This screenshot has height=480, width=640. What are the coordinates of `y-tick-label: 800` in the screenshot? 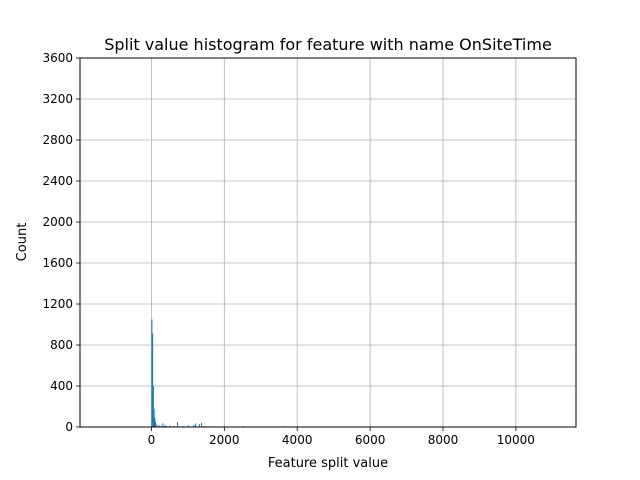 It's located at (61, 345).